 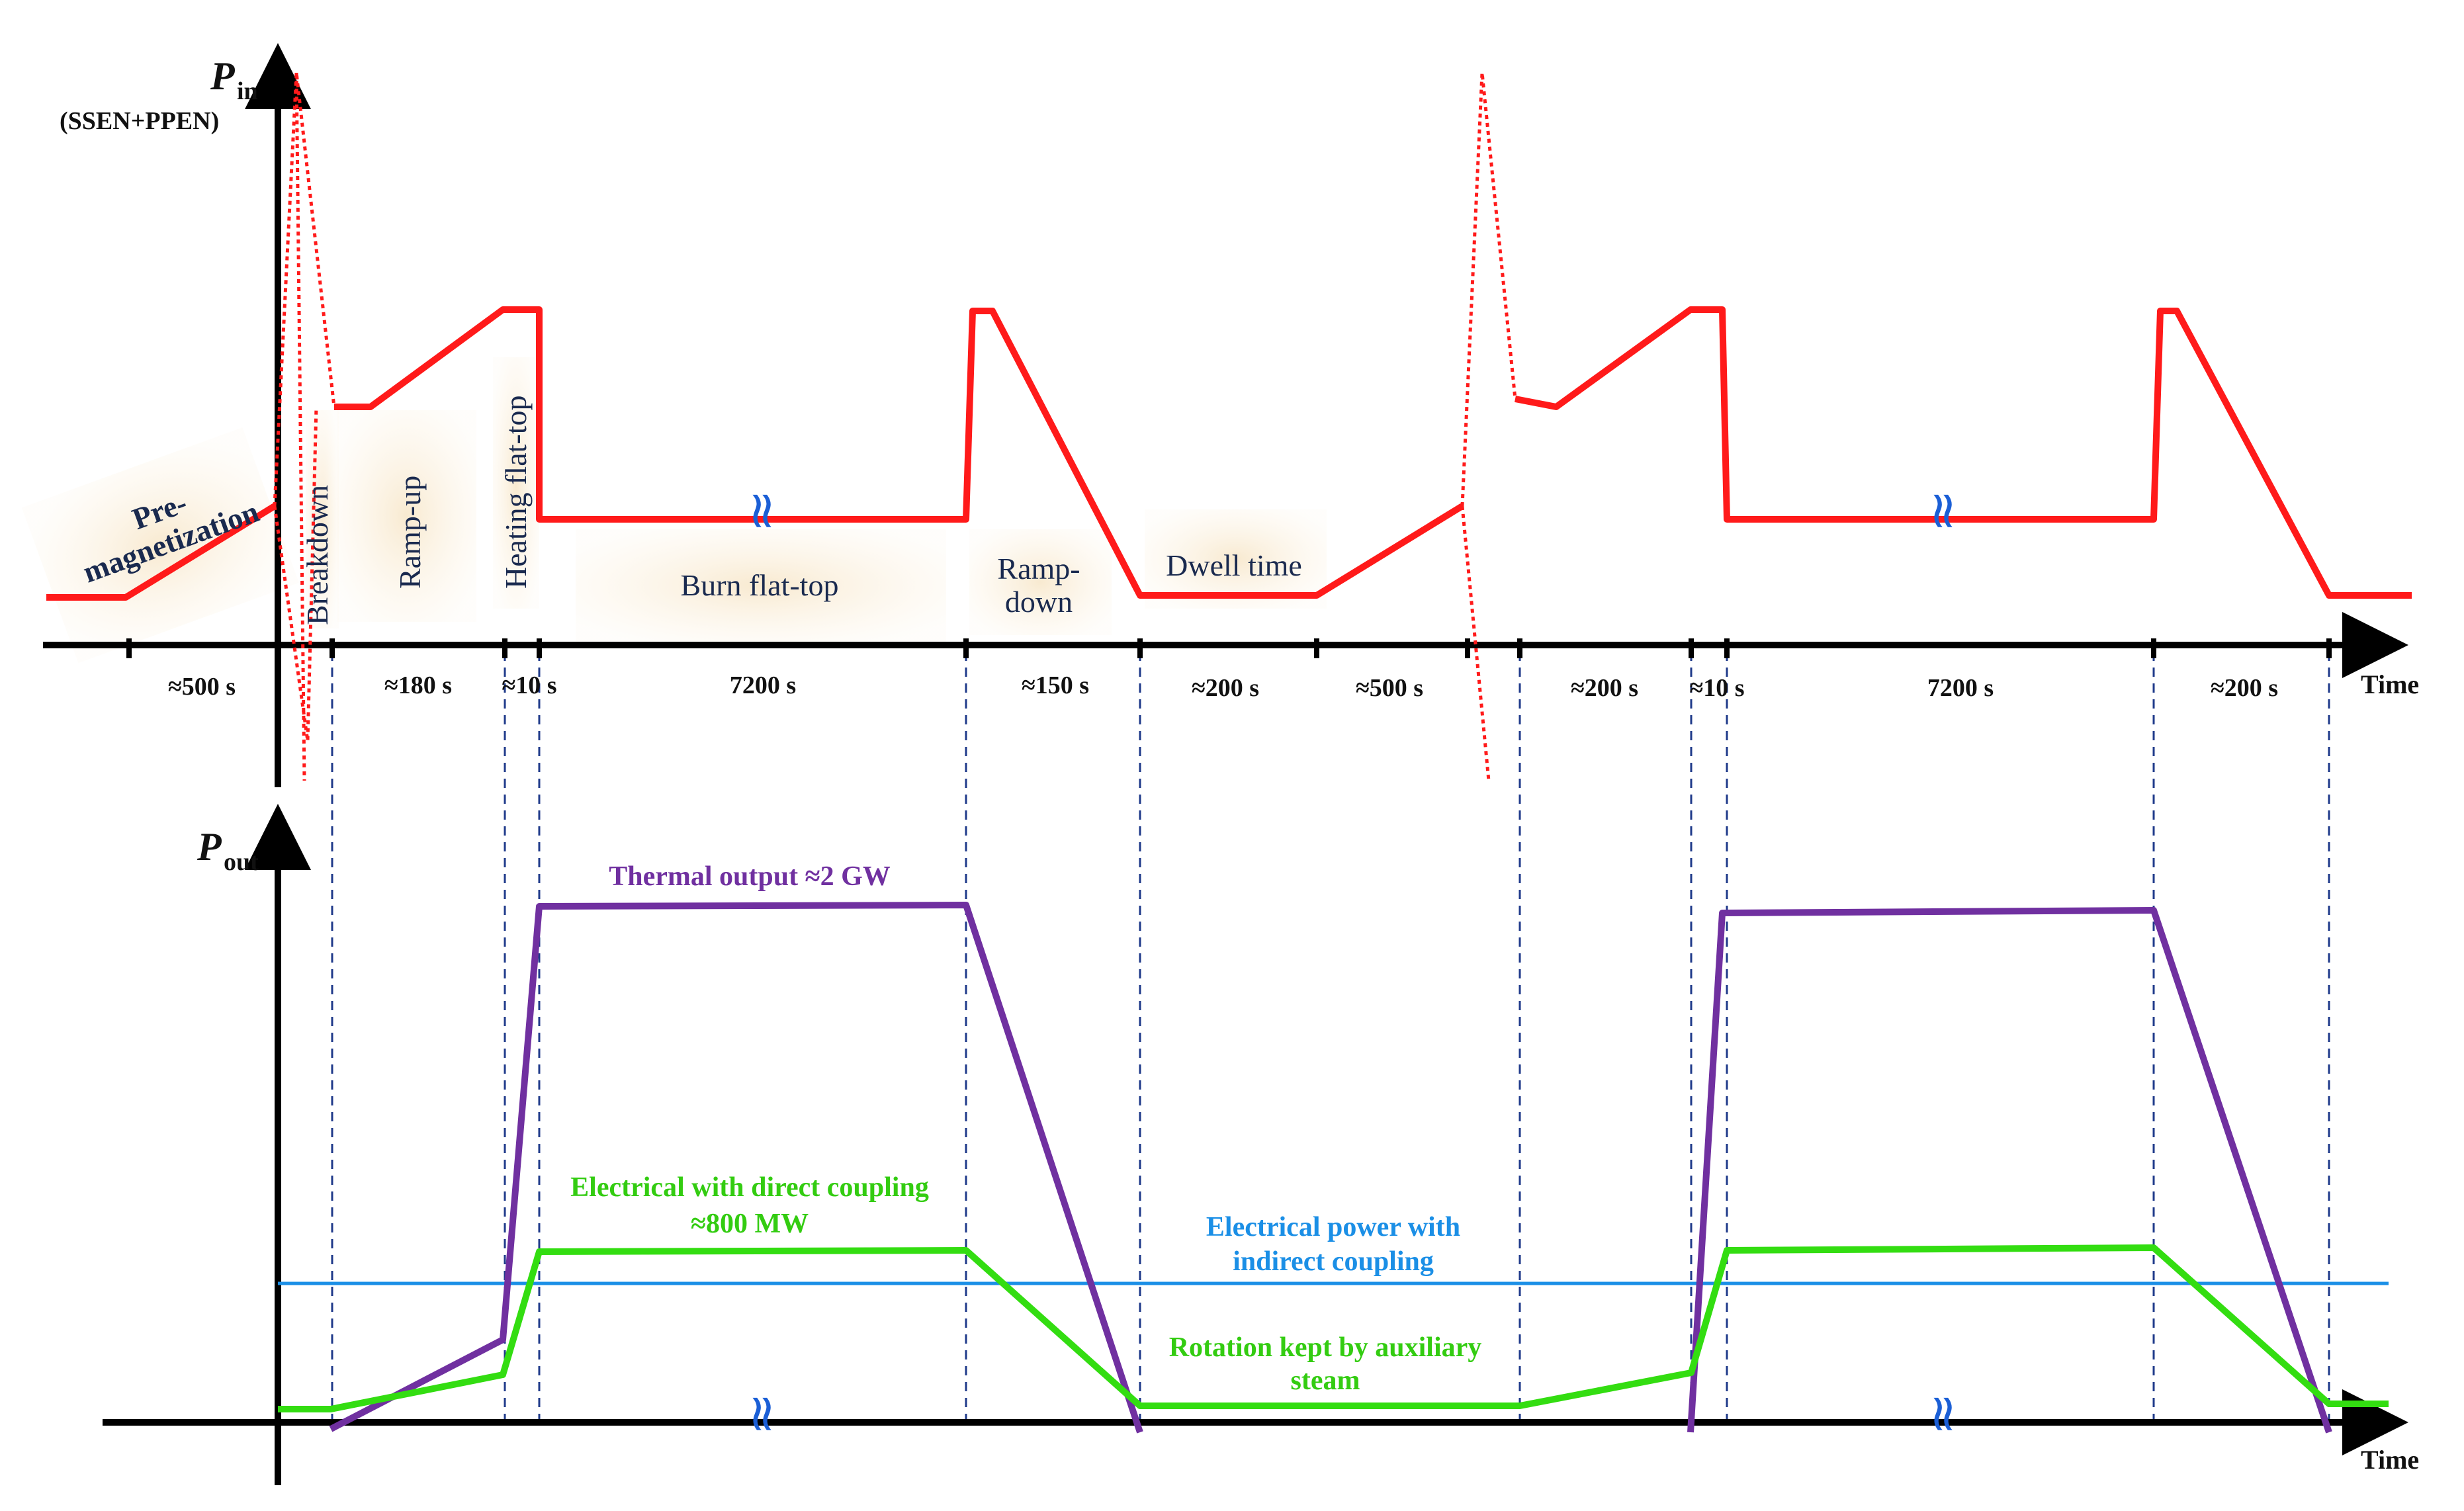 I want to click on phase-heating: Heating flat-top, so click(x=516, y=492).